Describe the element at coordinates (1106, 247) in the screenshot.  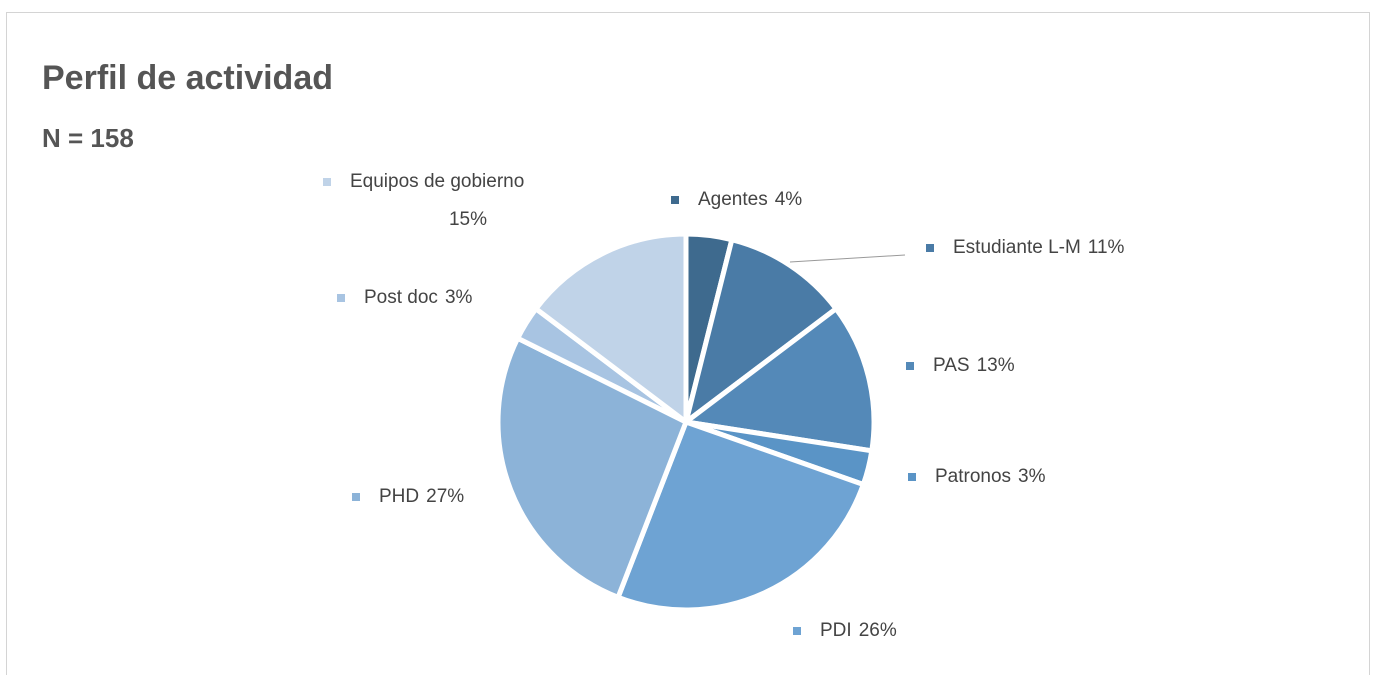
I see `data-label-value: 11%` at that location.